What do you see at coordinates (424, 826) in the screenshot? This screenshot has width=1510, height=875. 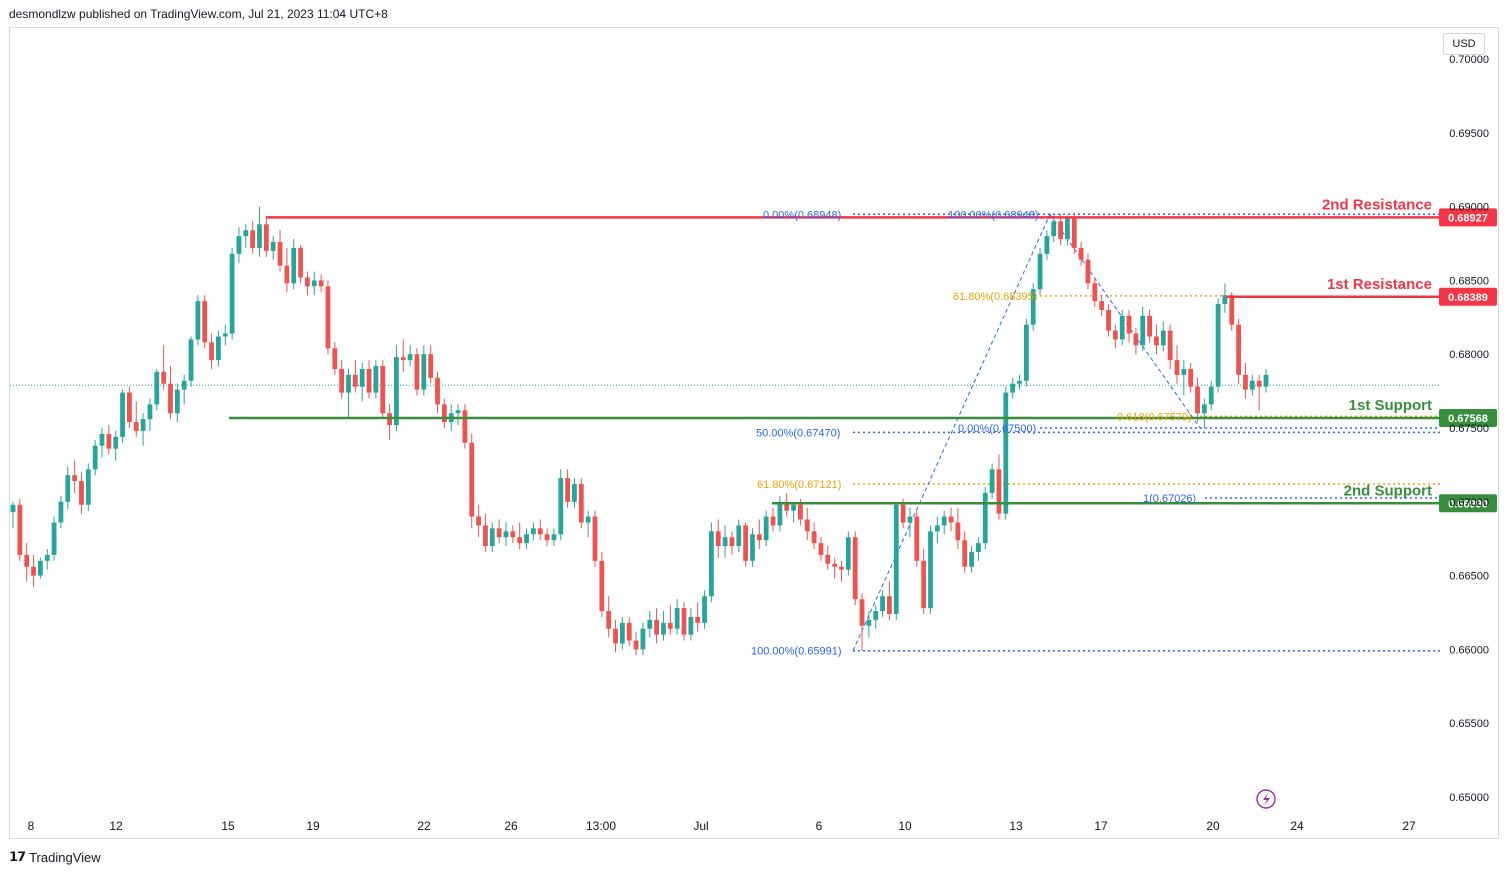 I see `time-tick-label: 22` at bounding box center [424, 826].